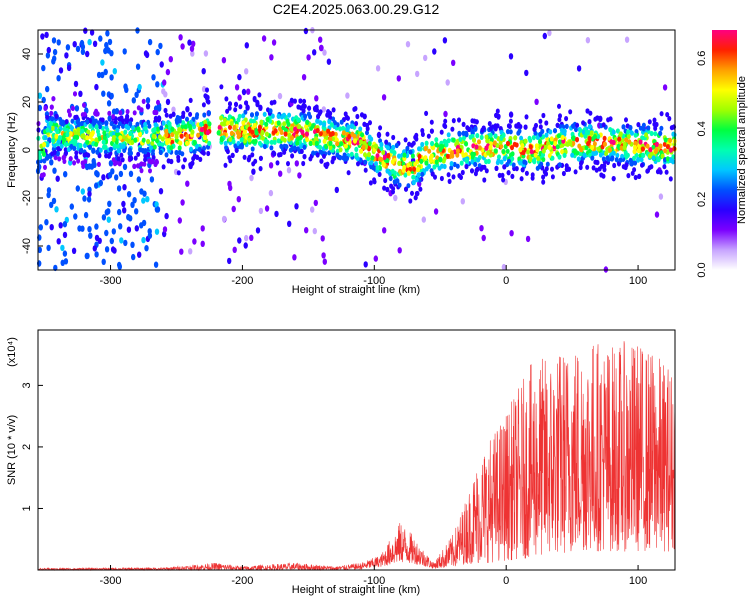 This screenshot has width=750, height=600. I want to click on snr-x-ticks: -300 -200 -100 0 100, so click(373, 576).